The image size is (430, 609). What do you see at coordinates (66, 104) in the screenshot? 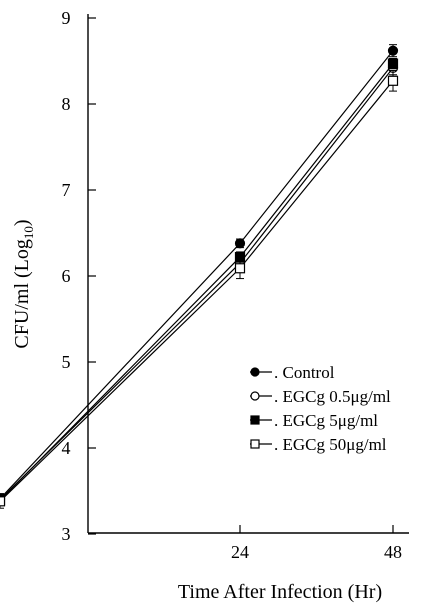
I see `y-tick-label: 8` at bounding box center [66, 104].